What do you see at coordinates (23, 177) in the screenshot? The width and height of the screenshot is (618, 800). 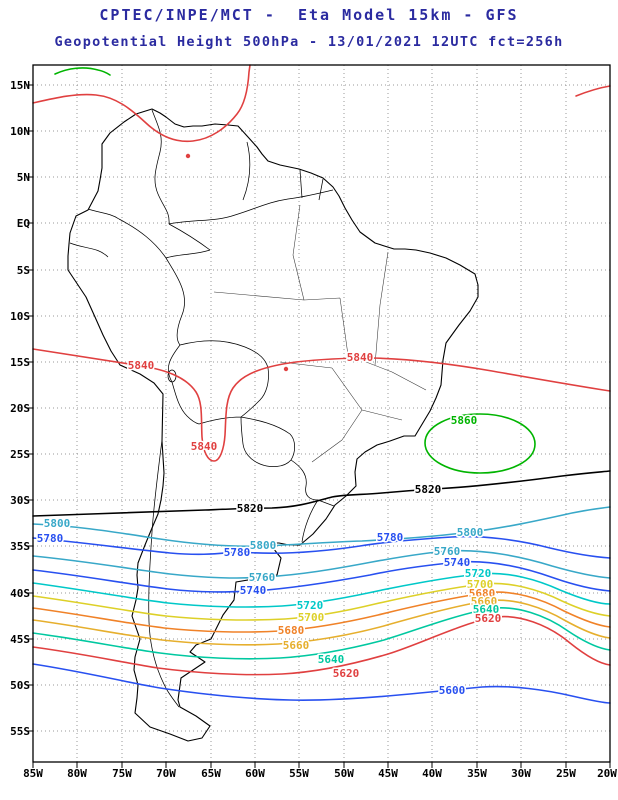 I see `lat-label: 5N` at bounding box center [23, 177].